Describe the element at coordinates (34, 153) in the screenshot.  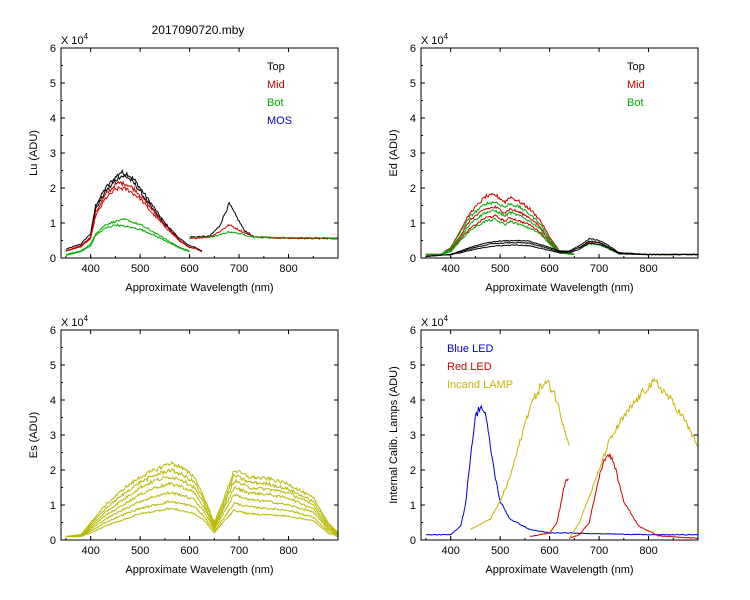
I see `y-axis-label: Lu (ADU)` at that location.